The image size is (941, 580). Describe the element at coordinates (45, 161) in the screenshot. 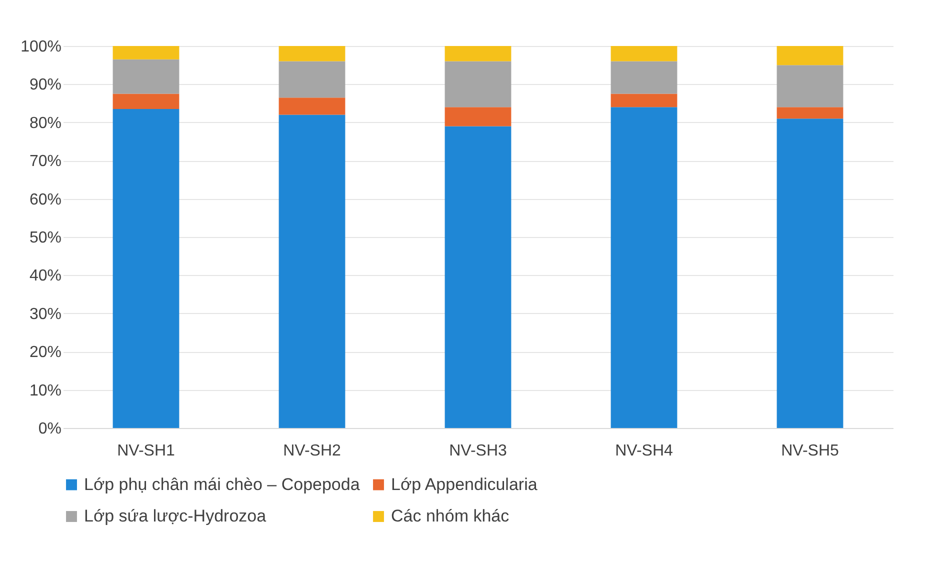

I see `y-tick-label: 70%` at that location.